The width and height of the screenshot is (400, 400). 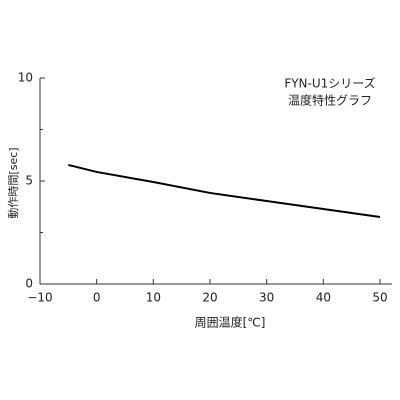 I want to click on x-tick-label: 0, so click(x=97, y=298).